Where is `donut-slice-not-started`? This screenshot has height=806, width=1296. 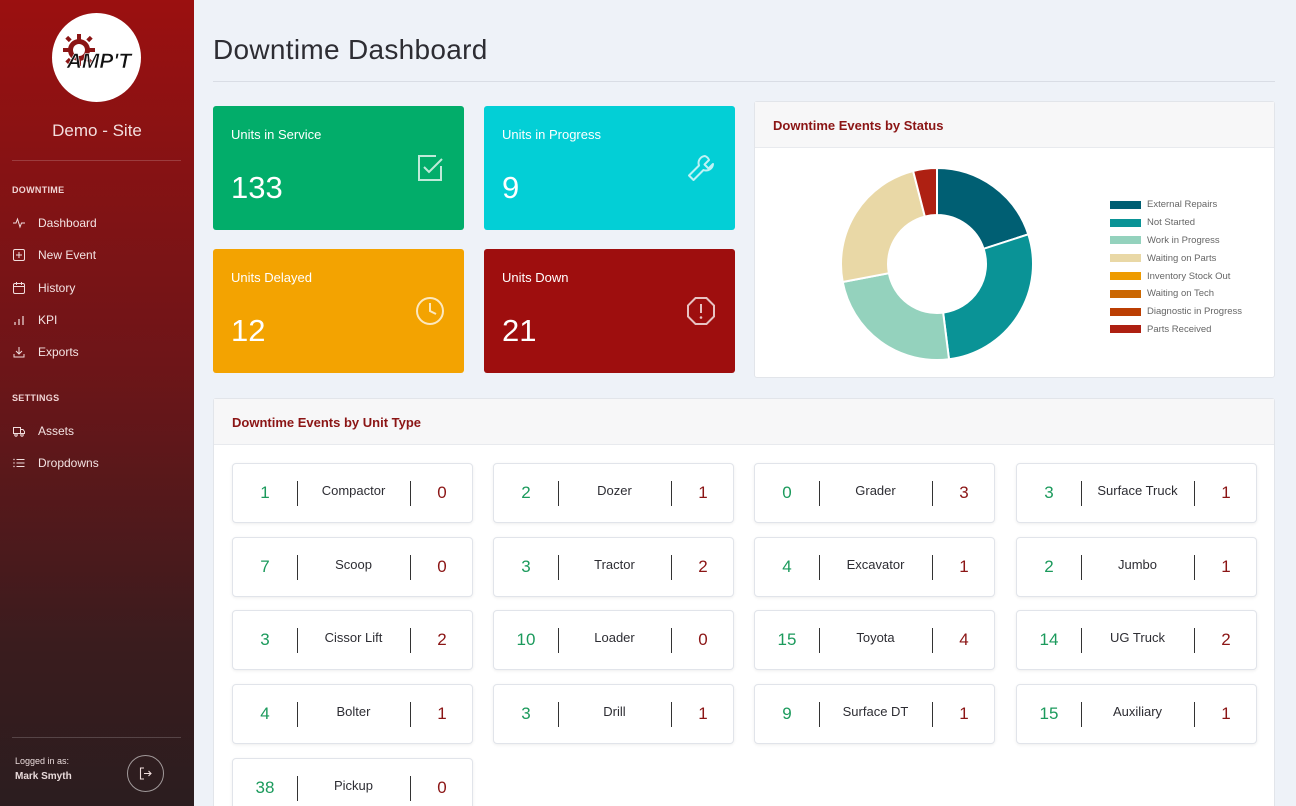
donut-slice-not-started is located at coordinates (988, 297).